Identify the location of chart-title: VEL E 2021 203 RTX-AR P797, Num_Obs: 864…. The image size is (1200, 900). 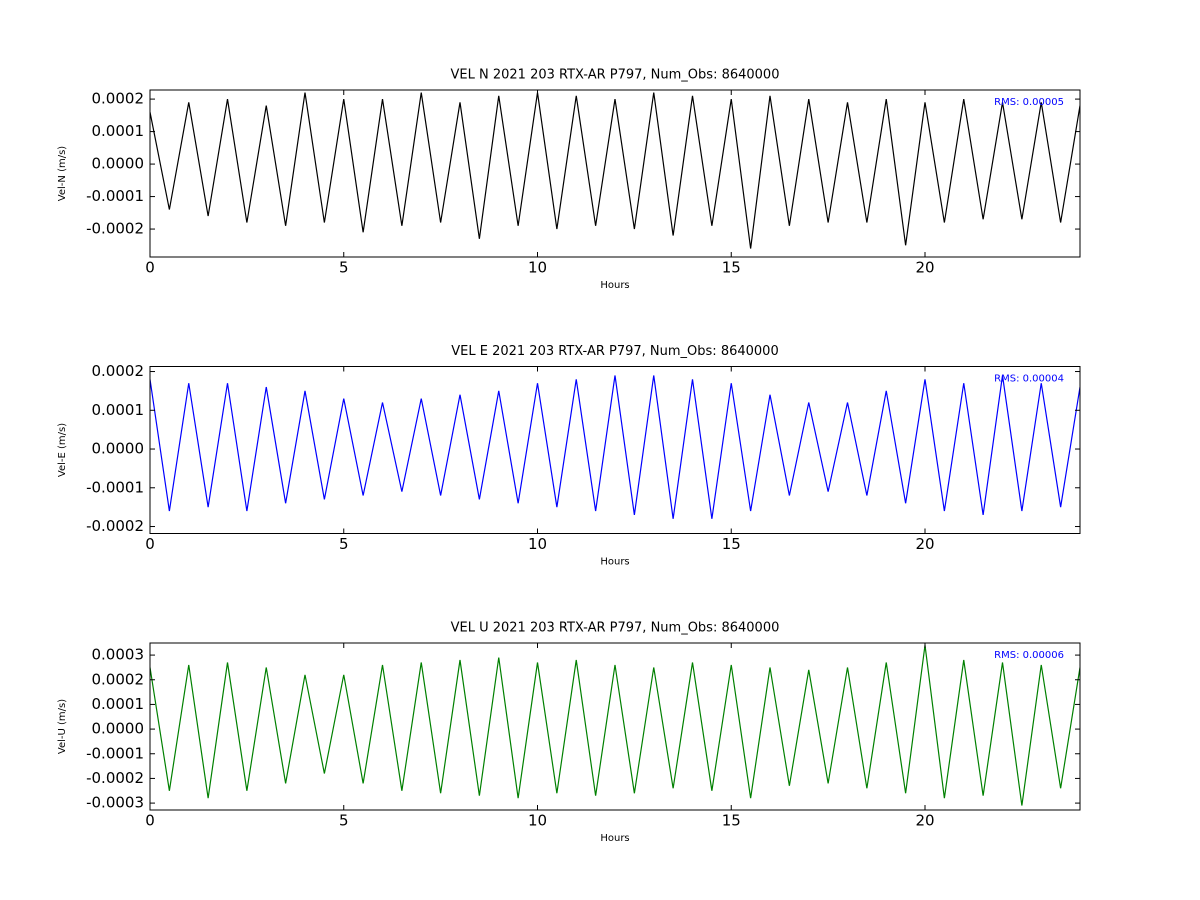
(614, 351).